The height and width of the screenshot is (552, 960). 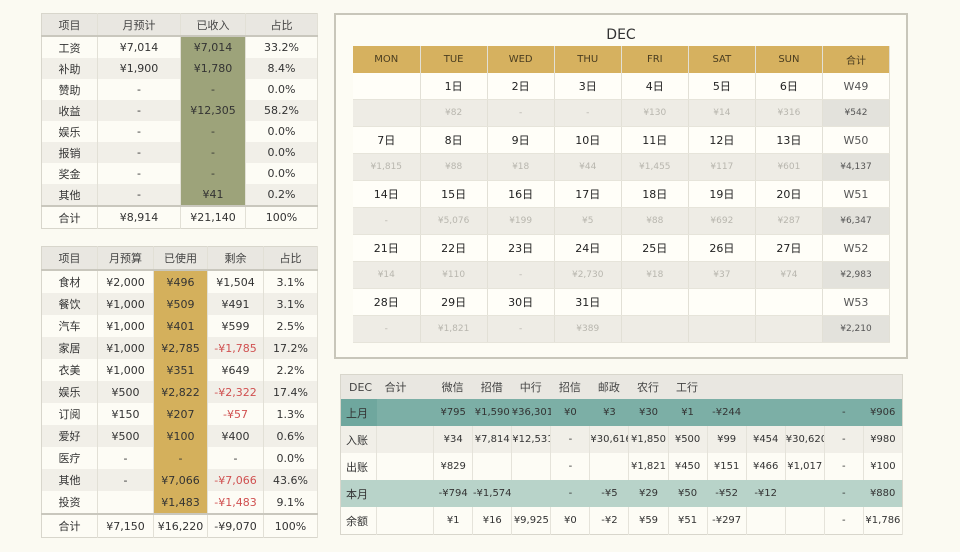 I want to click on account-cell: ¥30,620, so click(x=805, y=439).